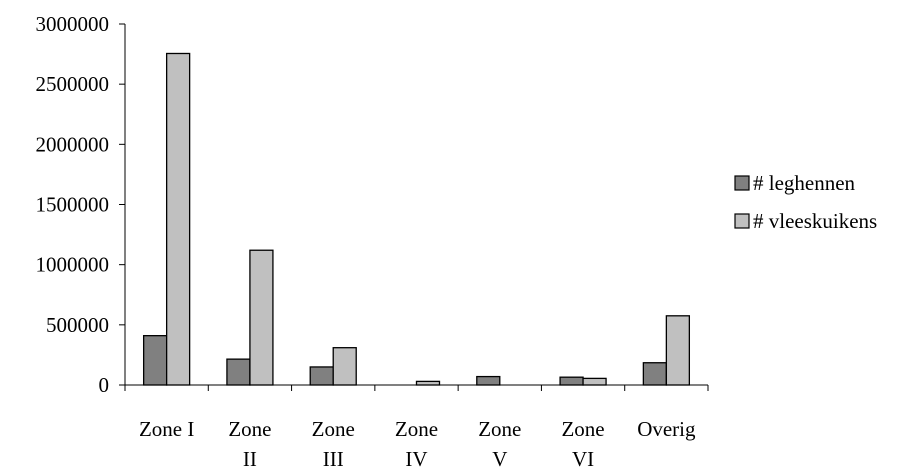 The width and height of the screenshot is (920, 474). I want to click on x-tick-label: Zone IV, so click(416, 444).